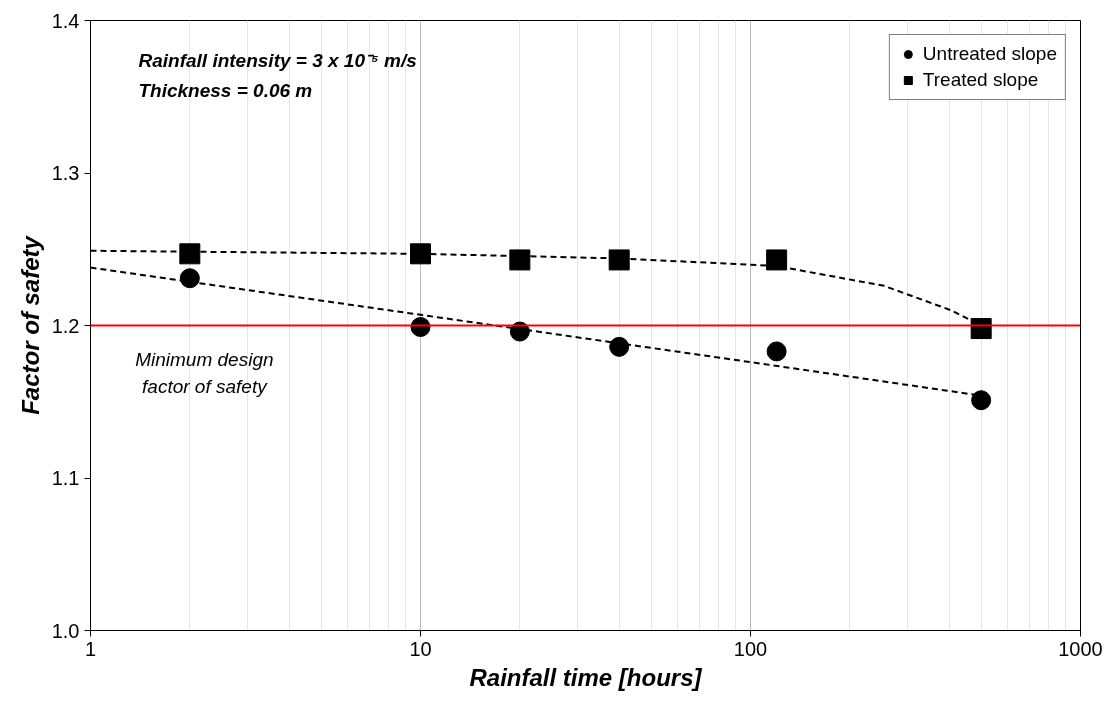 The width and height of the screenshot is (1119, 709). What do you see at coordinates (586, 677) in the screenshot?
I see `x-axis-title: Rainfall time [hours]` at bounding box center [586, 677].